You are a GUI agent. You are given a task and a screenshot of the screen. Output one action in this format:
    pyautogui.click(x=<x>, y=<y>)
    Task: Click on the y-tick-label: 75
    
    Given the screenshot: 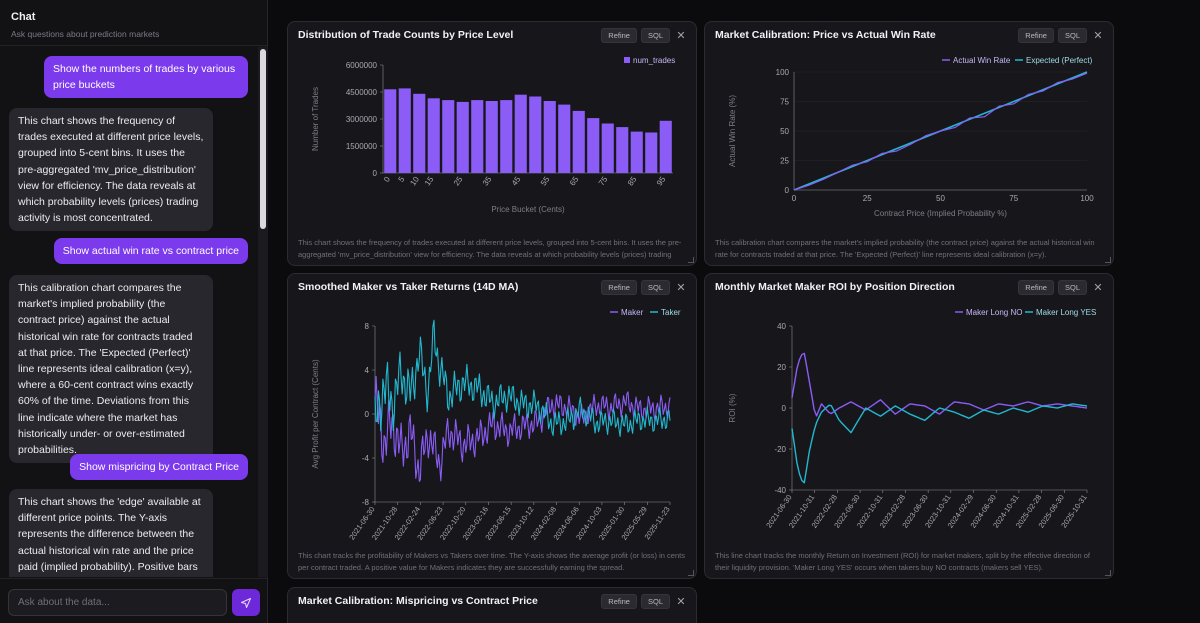 What is the action you would take?
    pyautogui.click(x=784, y=102)
    